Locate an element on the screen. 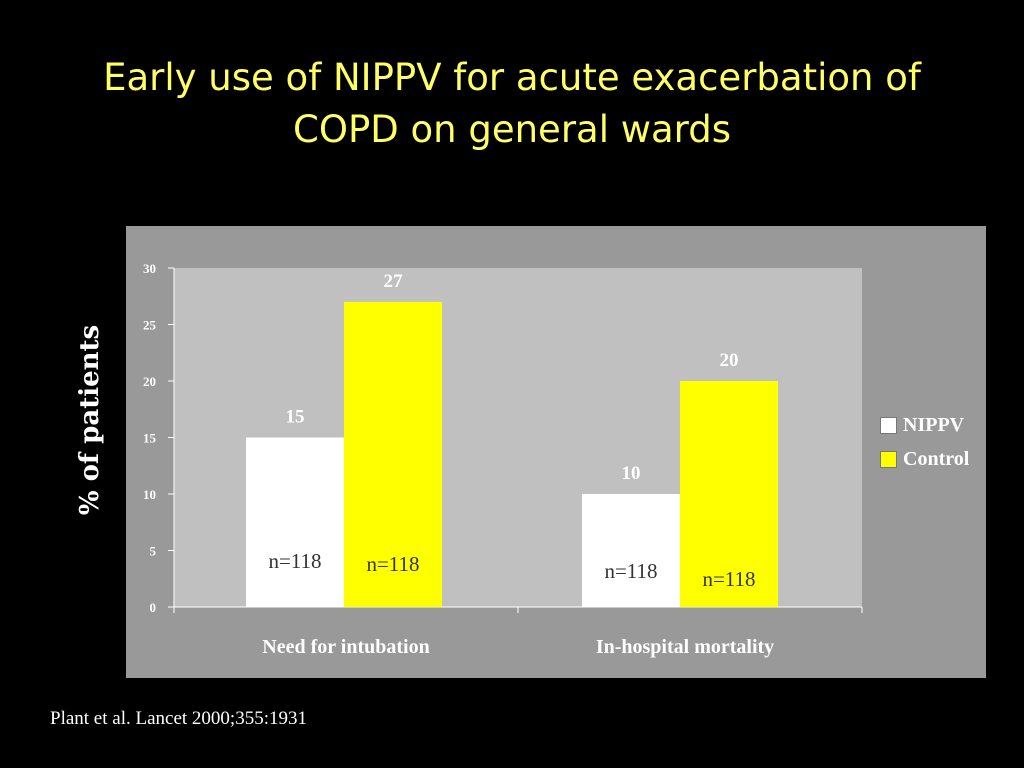 Image resolution: width=1024 pixels, height=768 pixels. data-label: 10 is located at coordinates (631, 473).